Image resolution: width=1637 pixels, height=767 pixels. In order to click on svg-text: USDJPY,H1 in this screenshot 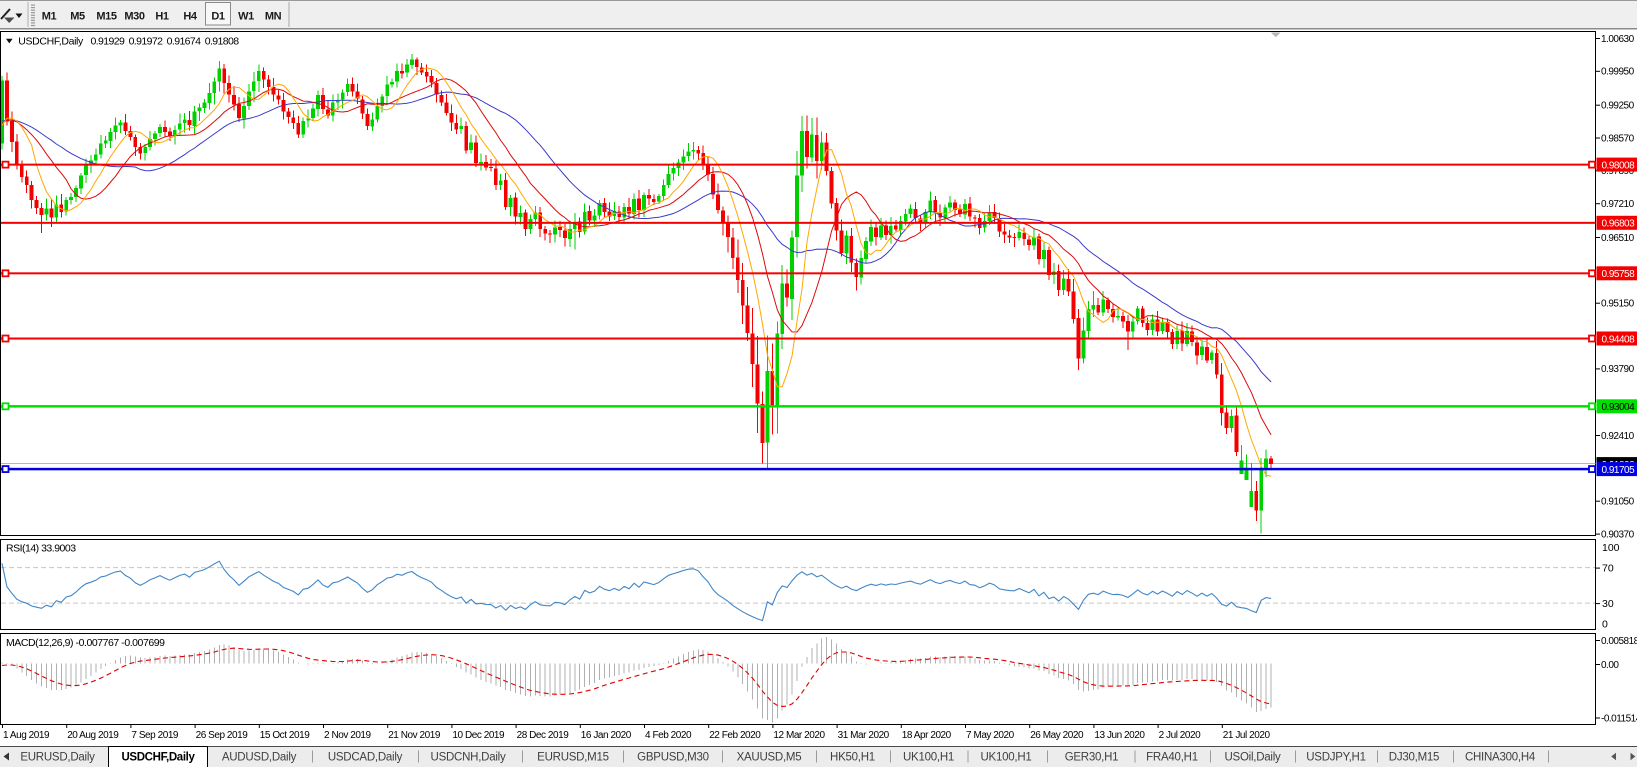, I will do `click(1336, 758)`.